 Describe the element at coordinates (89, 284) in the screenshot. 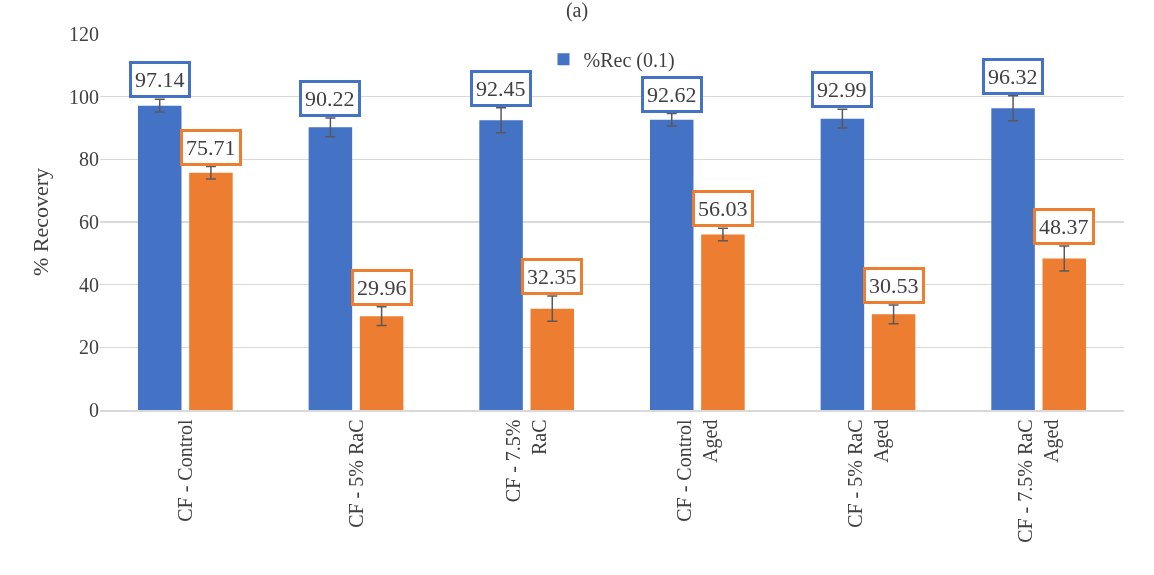

I see `y-tick-label: 40` at that location.